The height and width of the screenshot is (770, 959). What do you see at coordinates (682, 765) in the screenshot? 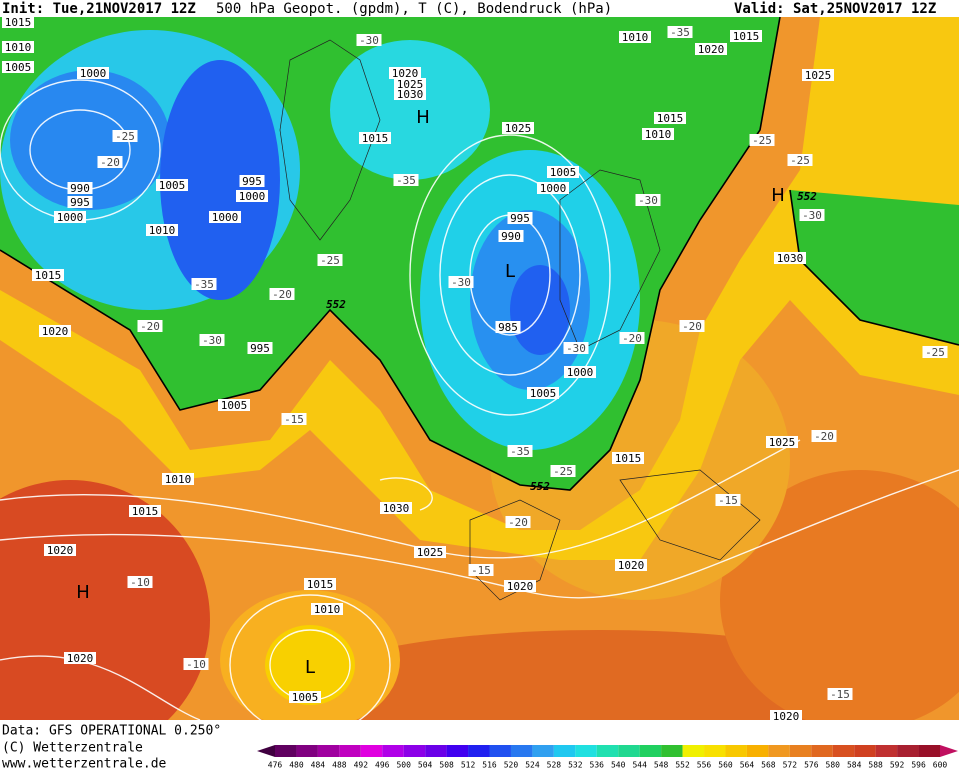
I see `legend-tick-label: 552` at bounding box center [682, 765].